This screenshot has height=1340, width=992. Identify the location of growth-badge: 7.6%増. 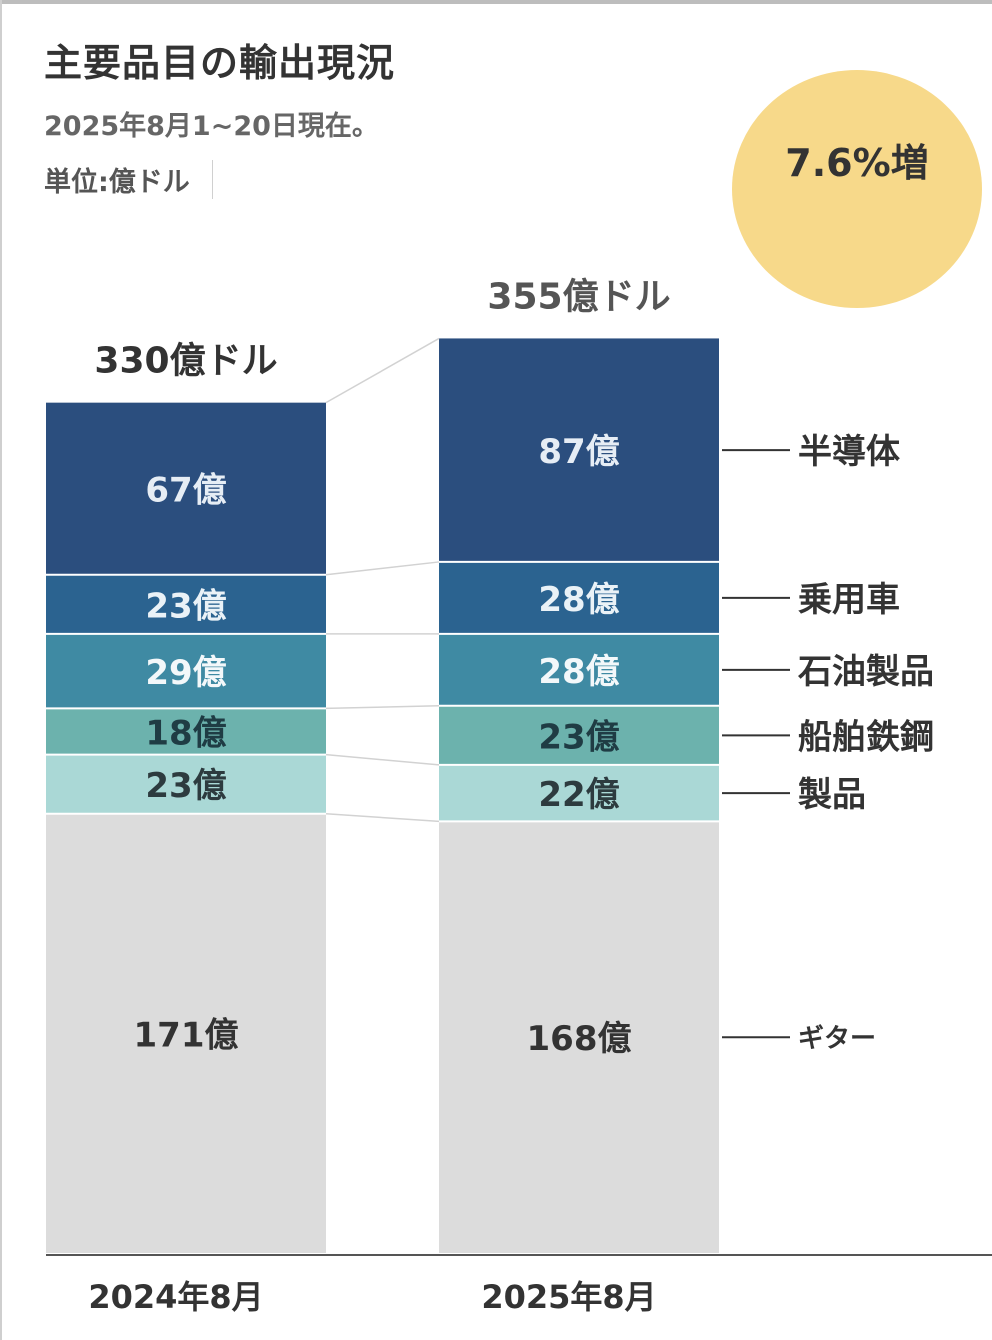
(857, 189).